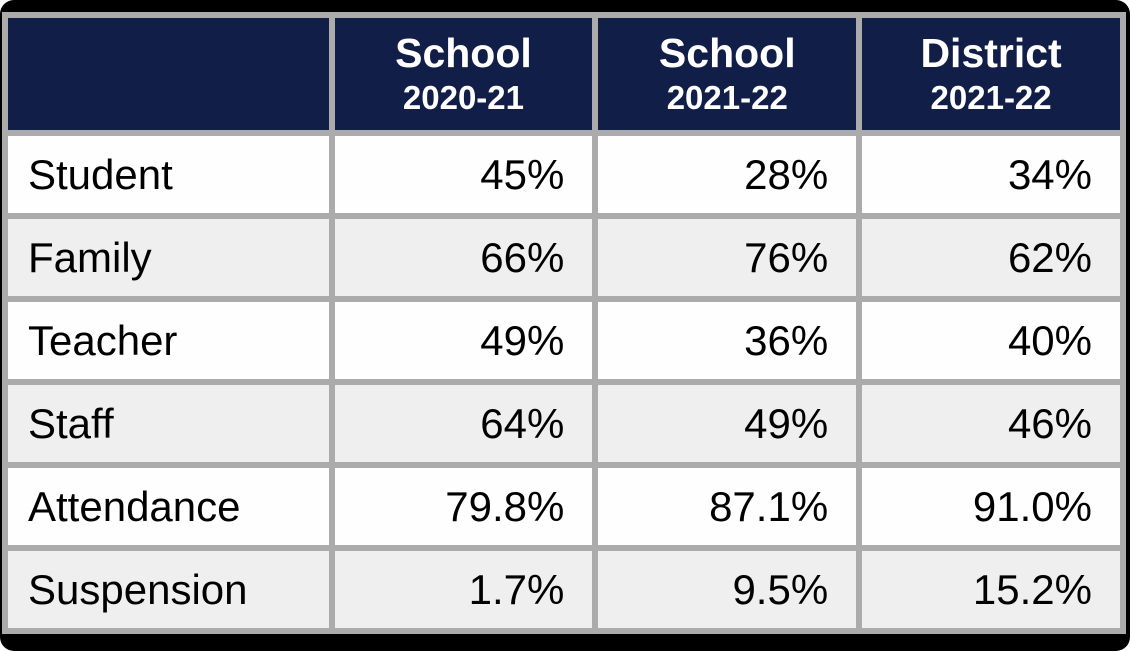  Describe the element at coordinates (463, 506) in the screenshot. I see `cell-value: 79.8%` at that location.